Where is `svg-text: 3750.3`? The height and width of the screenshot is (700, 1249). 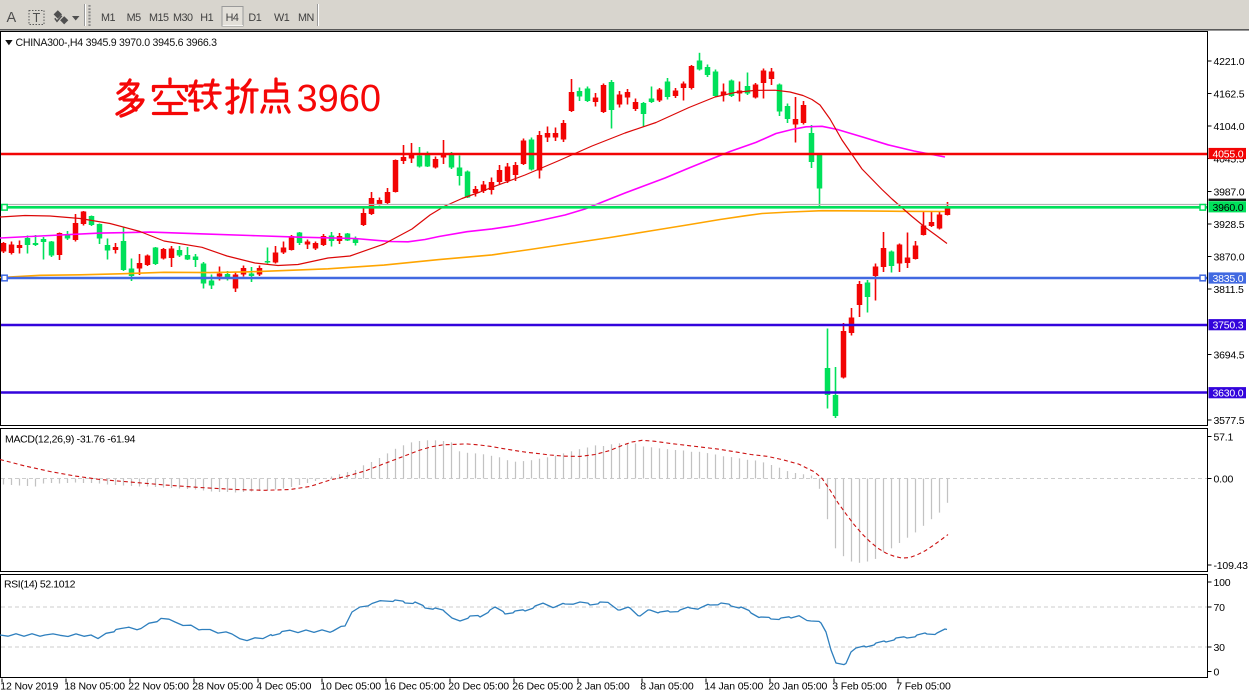 svg-text: 3750.3 is located at coordinates (1228, 326).